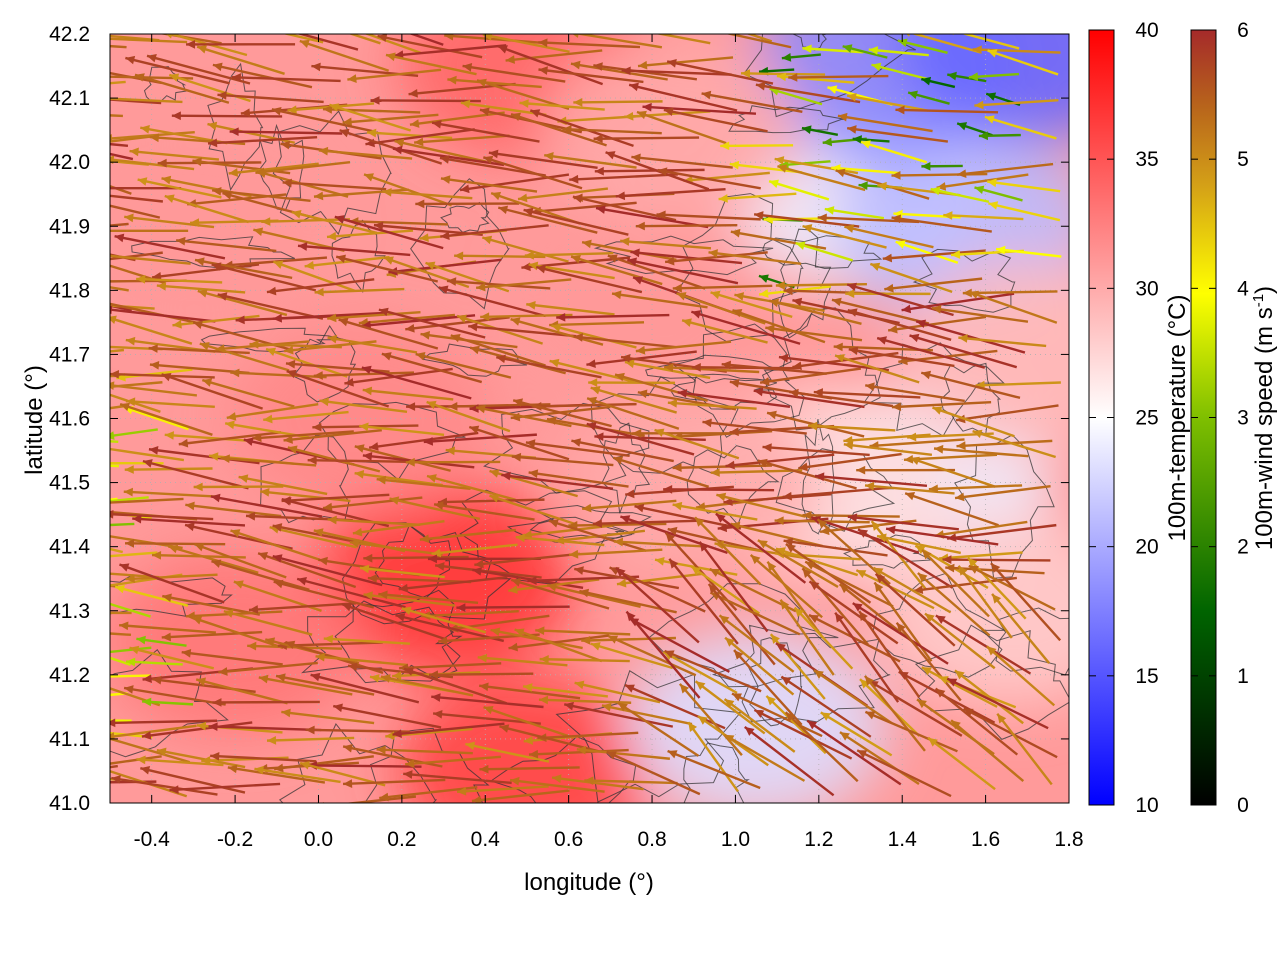  I want to click on wind-colorbar-label: 100m-wind speed (m s-1), so click(1264, 418).